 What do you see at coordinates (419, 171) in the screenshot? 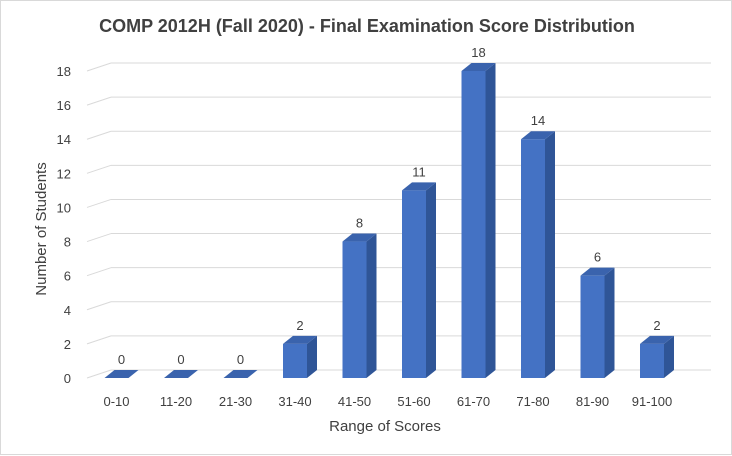
I see `data-label: 11` at bounding box center [419, 171].